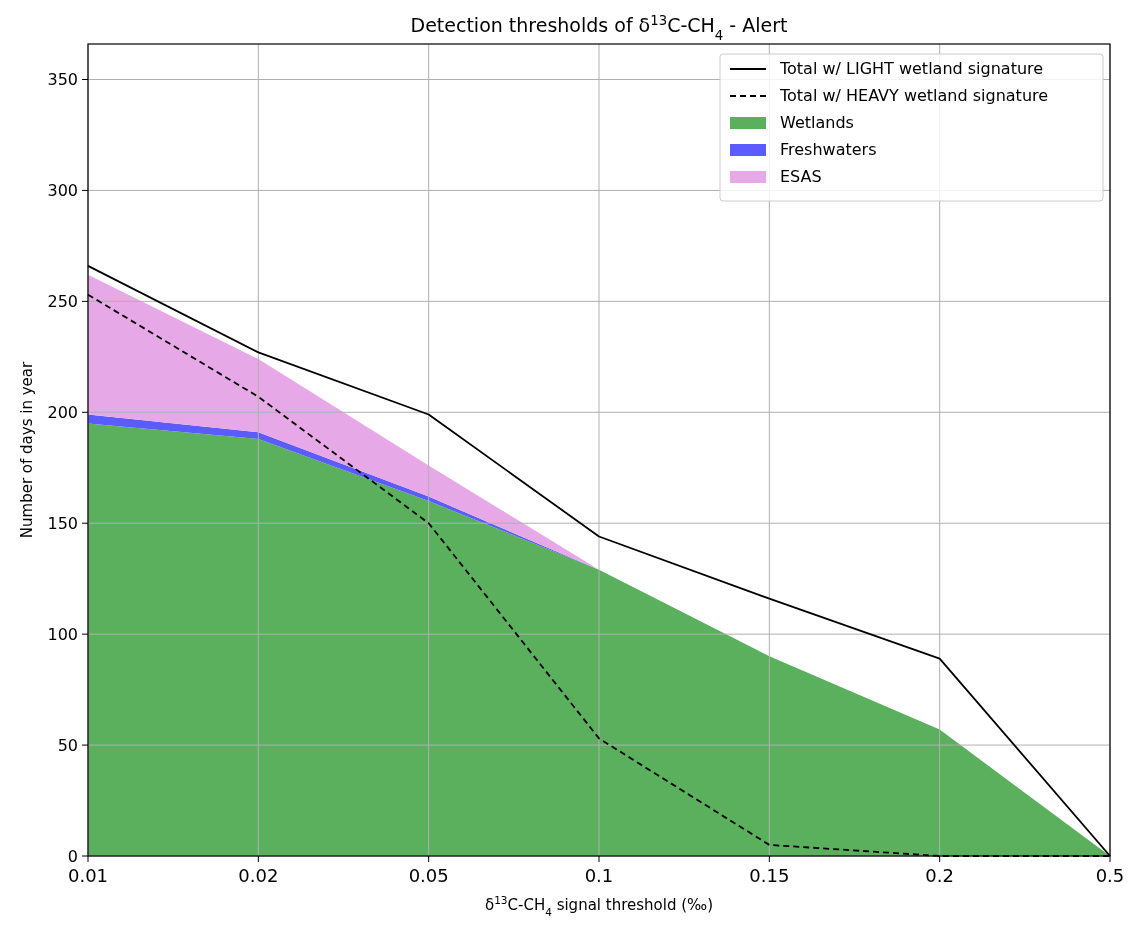 This screenshot has height=928, width=1136. I want to click on x-tick-label: 0.05, so click(428, 875).